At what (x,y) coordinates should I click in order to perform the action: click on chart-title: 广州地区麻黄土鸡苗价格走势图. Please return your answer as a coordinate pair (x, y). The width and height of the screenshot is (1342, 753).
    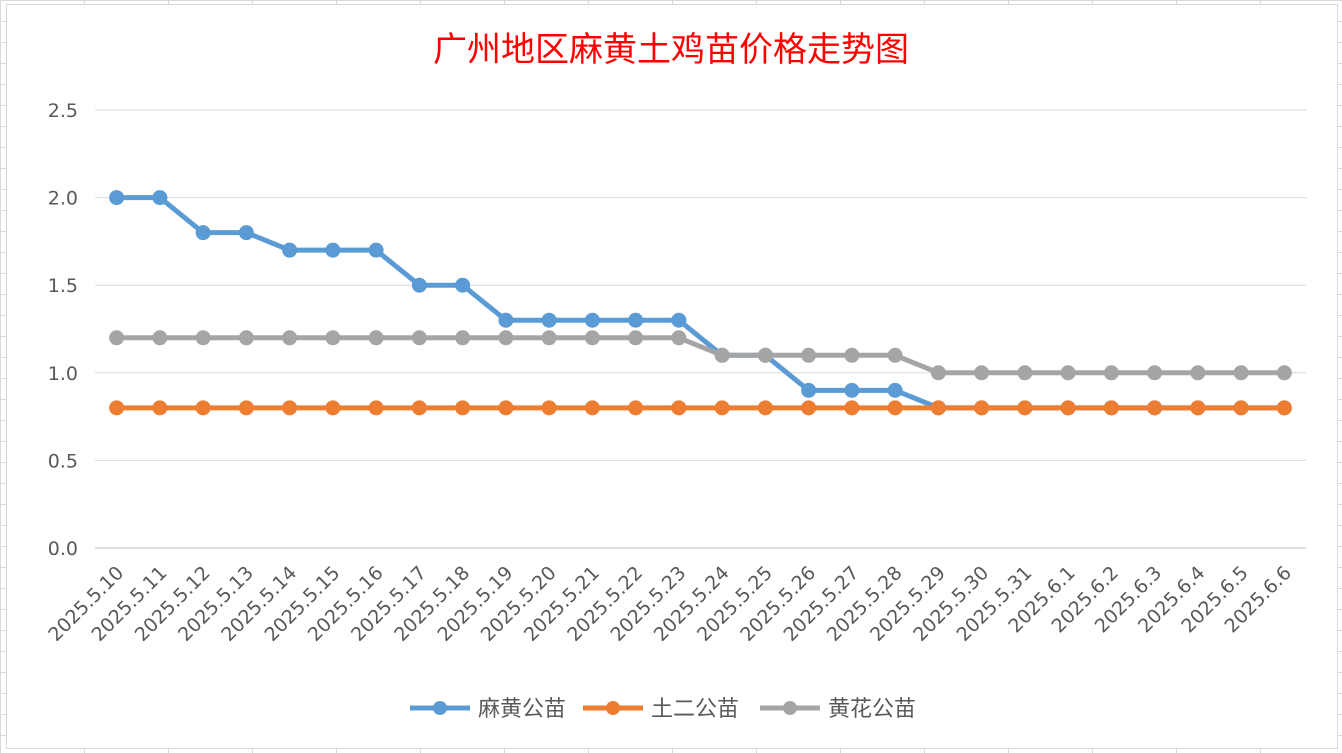
    Looking at the image, I should click on (671, 50).